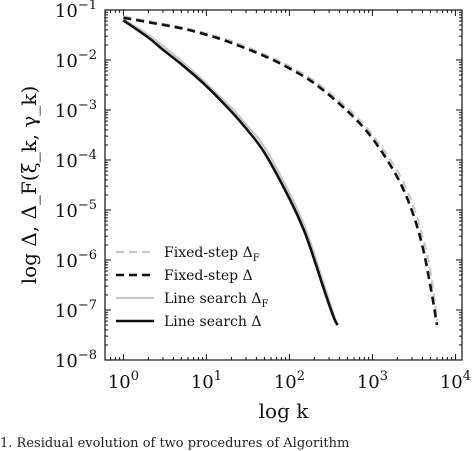 This screenshot has height=451, width=474. Describe the element at coordinates (76, 360) in the screenshot. I see `y-tick-label: 10⁻⁸` at that location.